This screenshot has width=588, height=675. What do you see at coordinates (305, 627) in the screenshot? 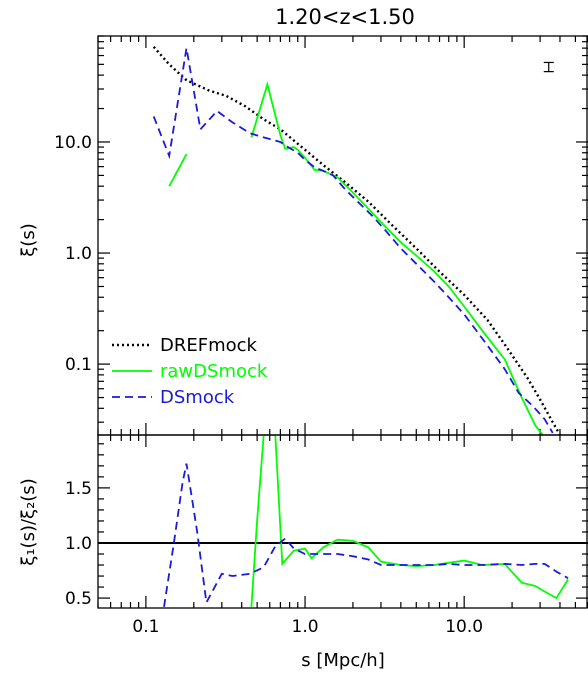
I see `bottom-x-tick-label: 1.0` at bounding box center [305, 627].